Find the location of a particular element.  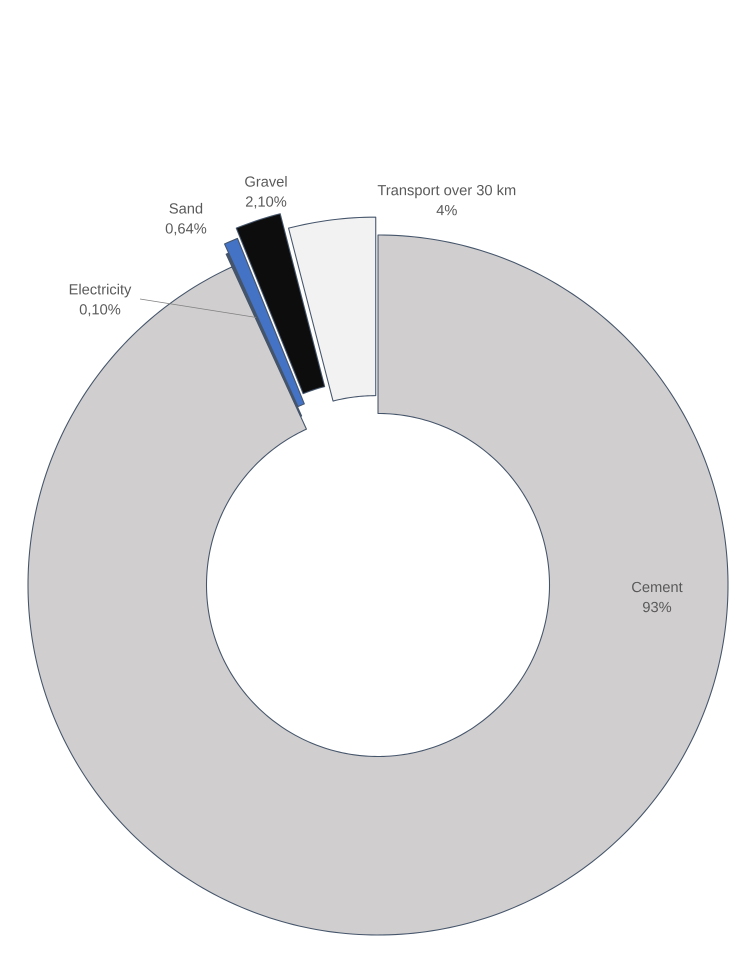

slice-label: Transport over 30 km is located at coordinates (447, 191).